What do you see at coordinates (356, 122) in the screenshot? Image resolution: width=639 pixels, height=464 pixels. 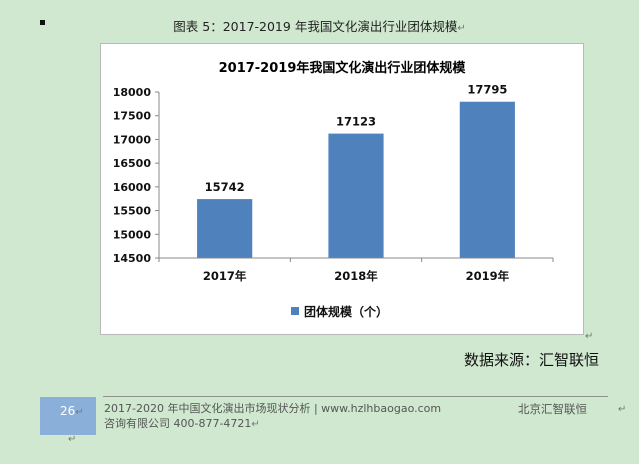 I see `data-label: 17123` at bounding box center [356, 122].